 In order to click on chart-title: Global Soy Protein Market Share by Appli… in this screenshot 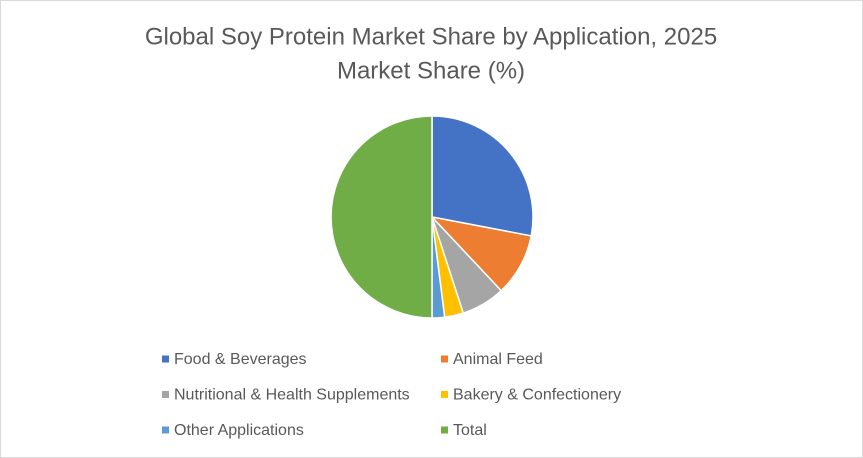, I will do `click(431, 36)`.